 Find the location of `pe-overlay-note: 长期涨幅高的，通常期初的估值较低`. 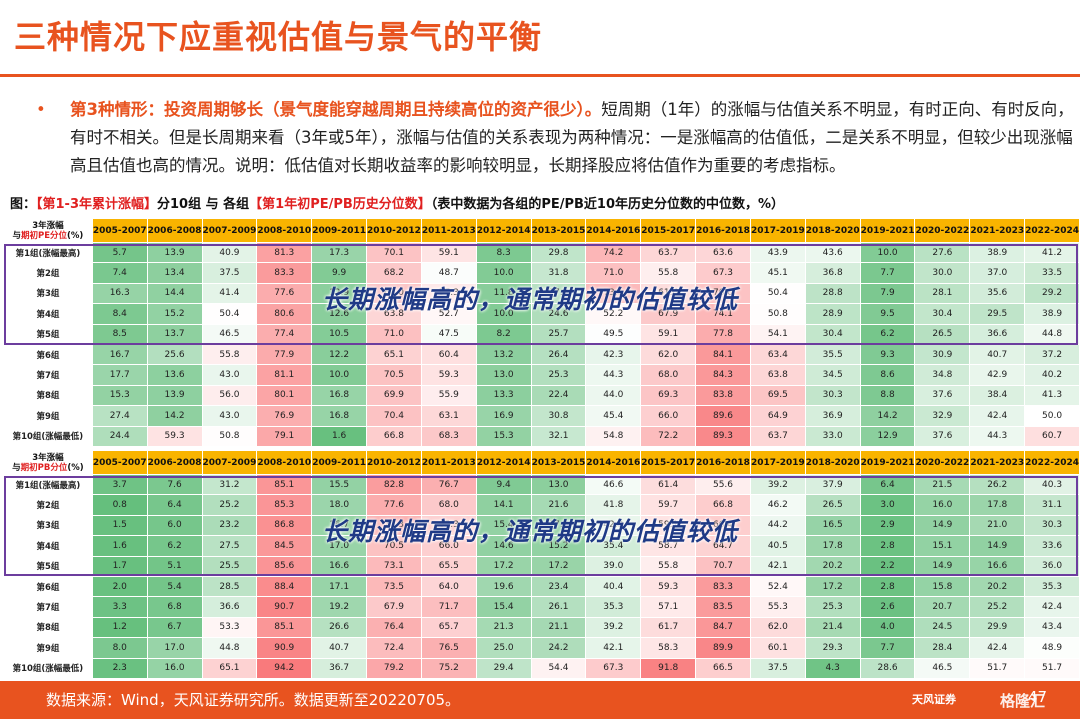

pe-overlay-note: 长期涨幅高的，通常期初的估值较低 is located at coordinates (530, 299).